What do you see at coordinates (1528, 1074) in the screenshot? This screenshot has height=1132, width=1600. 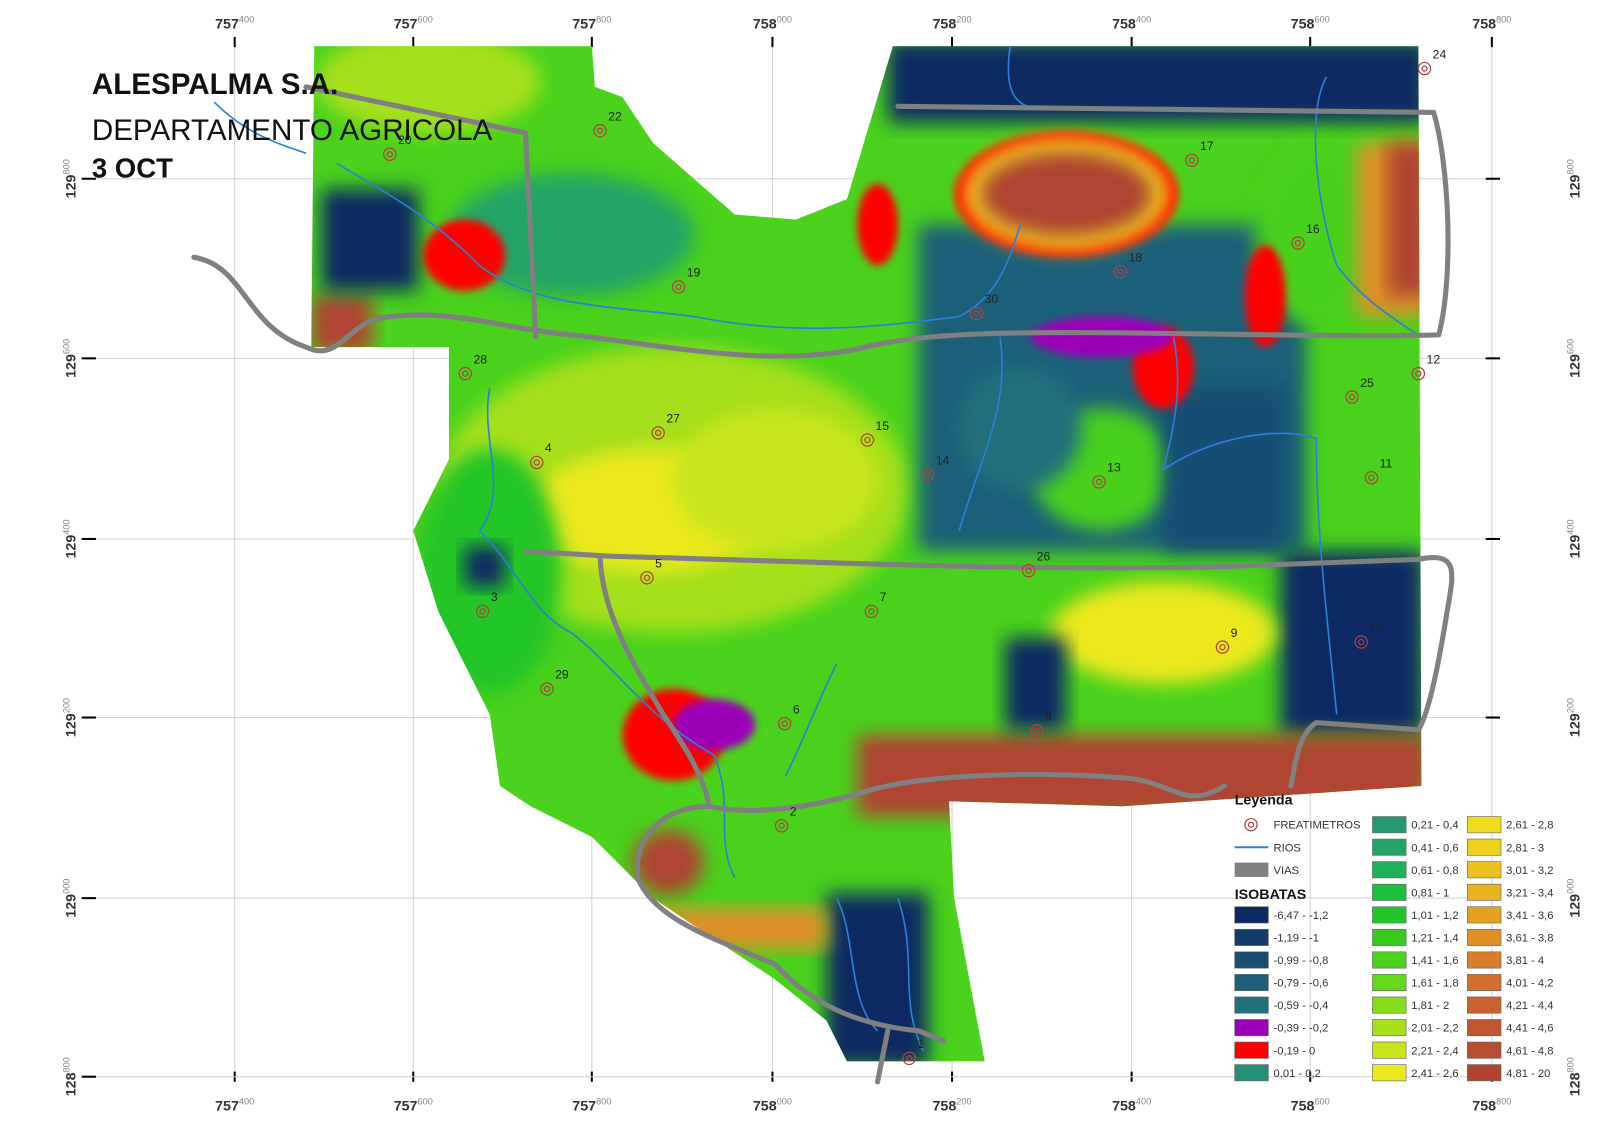 I see `legend-class-label: 4,81 - 20` at bounding box center [1528, 1074].